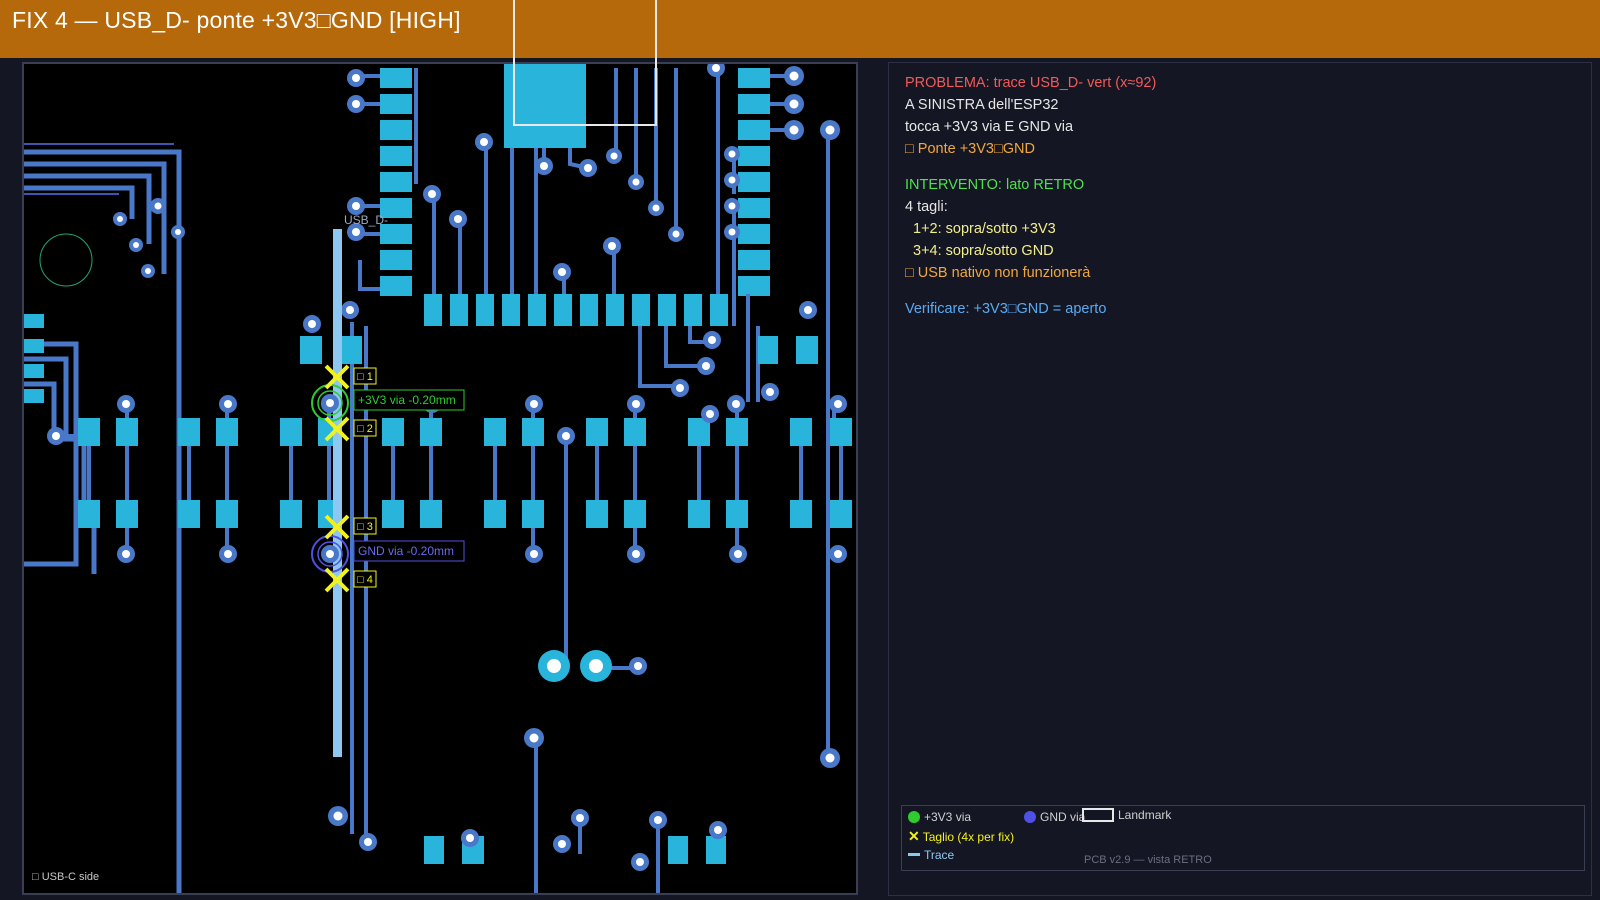 This screenshot has height=900, width=1600. Describe the element at coordinates (754, 182) in the screenshot. I see `module-right-pads` at that location.